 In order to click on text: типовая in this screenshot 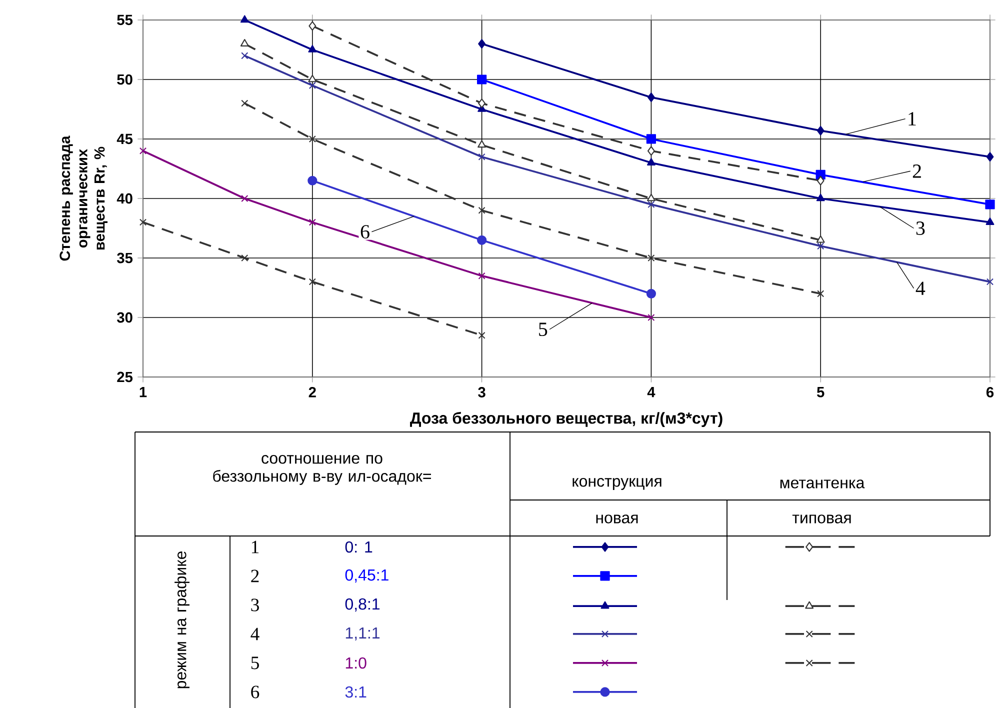, I will do `click(821, 519)`.